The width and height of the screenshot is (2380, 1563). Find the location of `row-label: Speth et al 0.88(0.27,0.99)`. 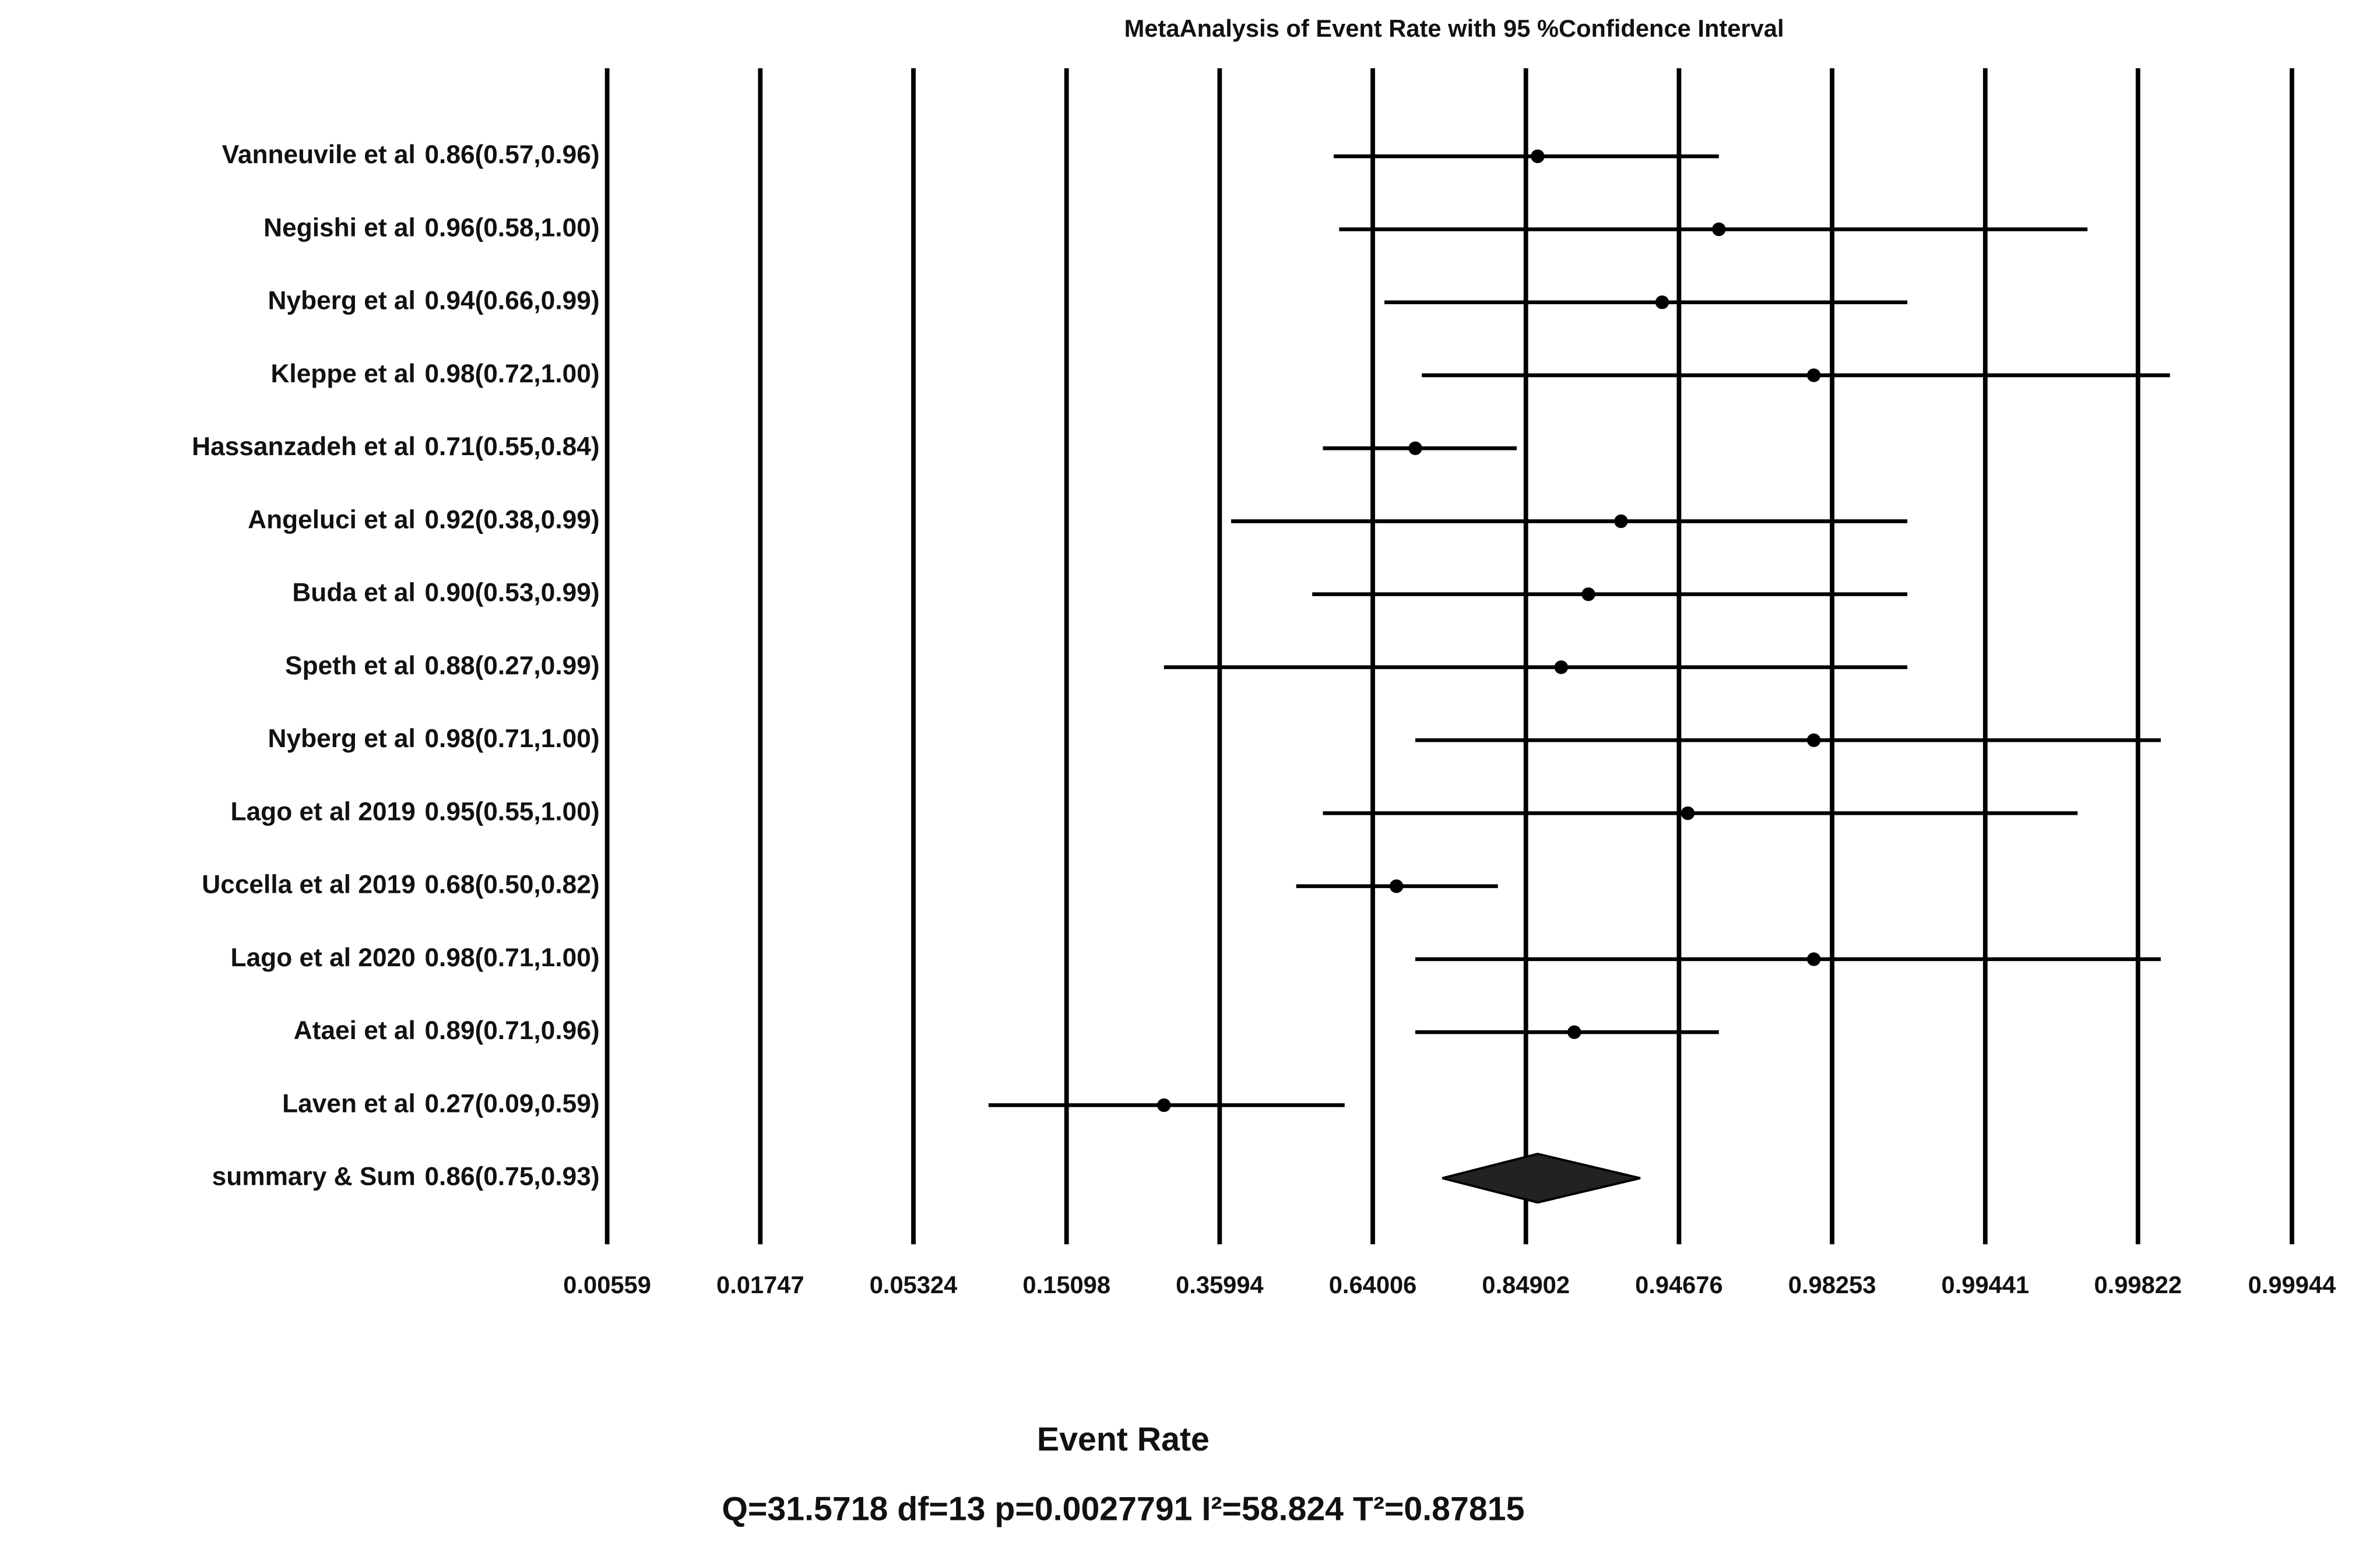

row-label: Speth et al 0.88(0.27,0.99) is located at coordinates (442, 666).